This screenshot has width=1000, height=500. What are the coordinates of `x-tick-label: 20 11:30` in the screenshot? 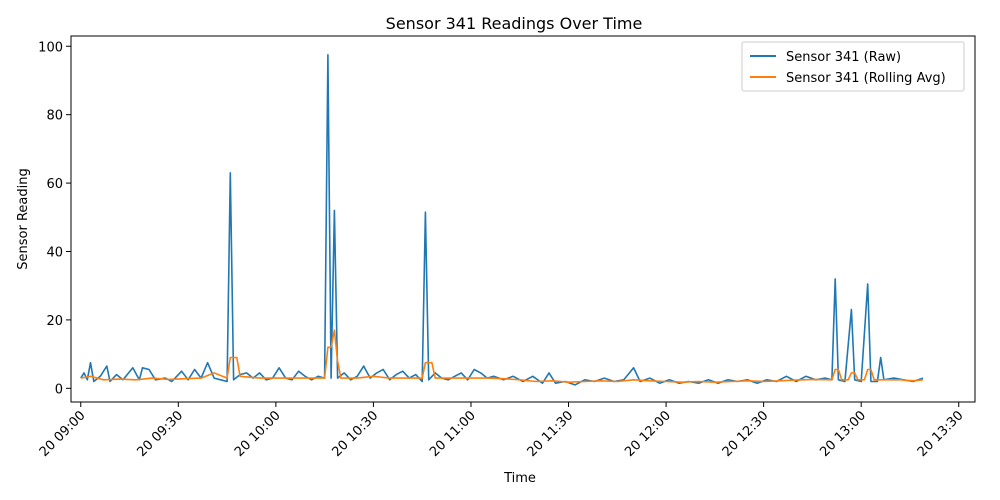 It's located at (551, 434).